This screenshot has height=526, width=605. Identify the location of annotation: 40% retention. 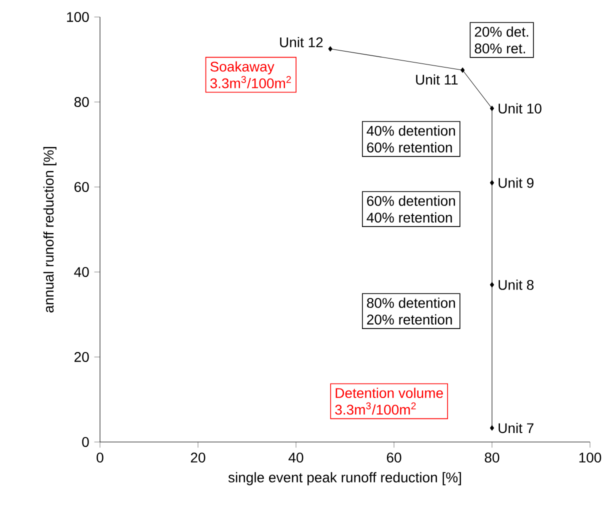
(409, 217).